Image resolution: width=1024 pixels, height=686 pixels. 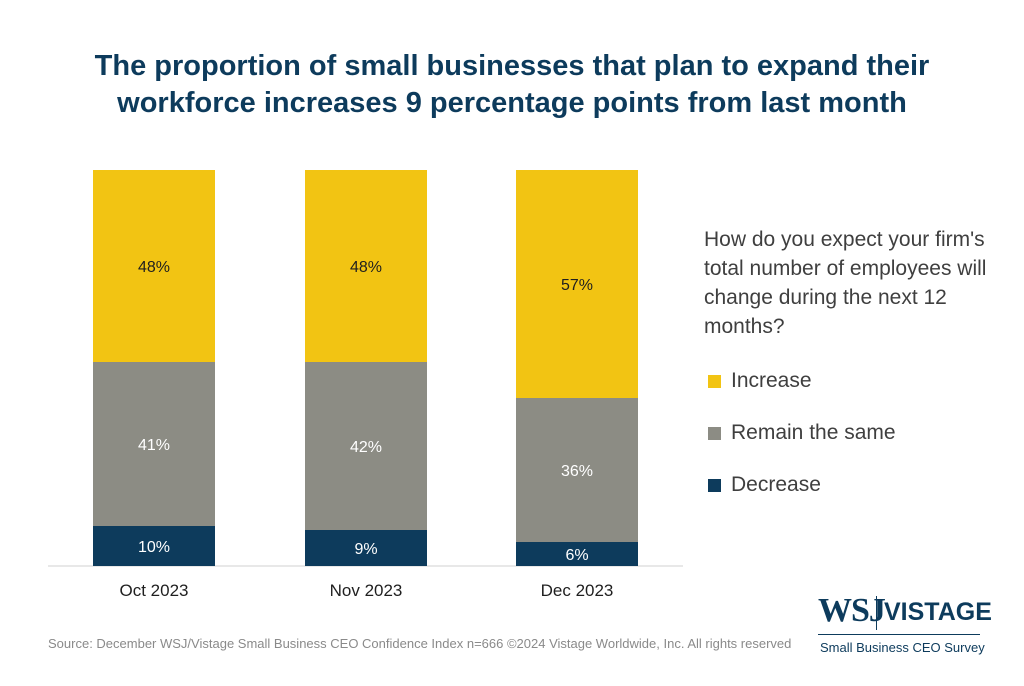 I want to click on logo-rule, so click(x=899, y=634).